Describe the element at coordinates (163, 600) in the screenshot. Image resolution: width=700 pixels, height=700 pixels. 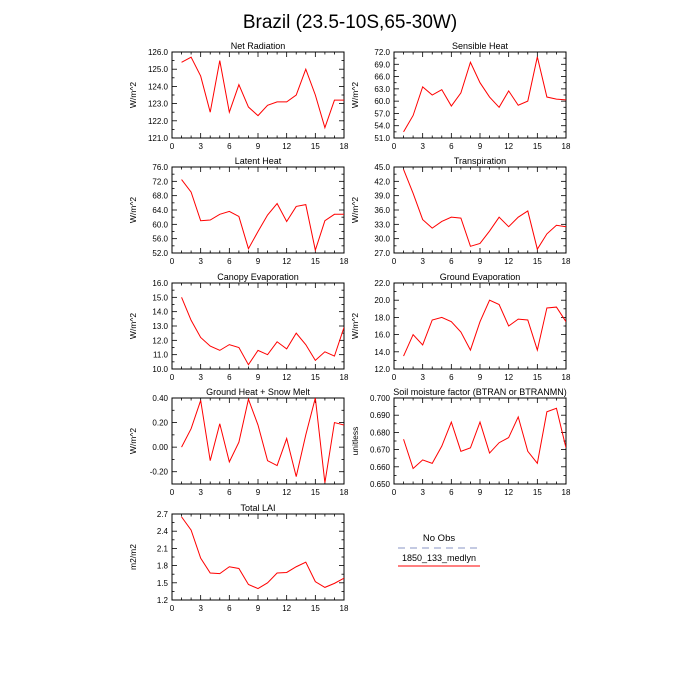
I see `y-tick-label: 1.2` at that location.